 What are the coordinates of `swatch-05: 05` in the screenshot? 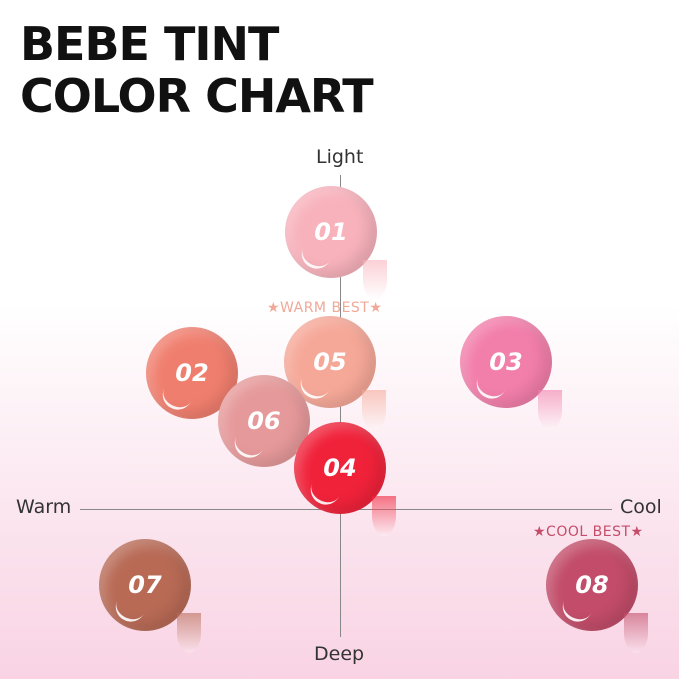 It's located at (335, 373).